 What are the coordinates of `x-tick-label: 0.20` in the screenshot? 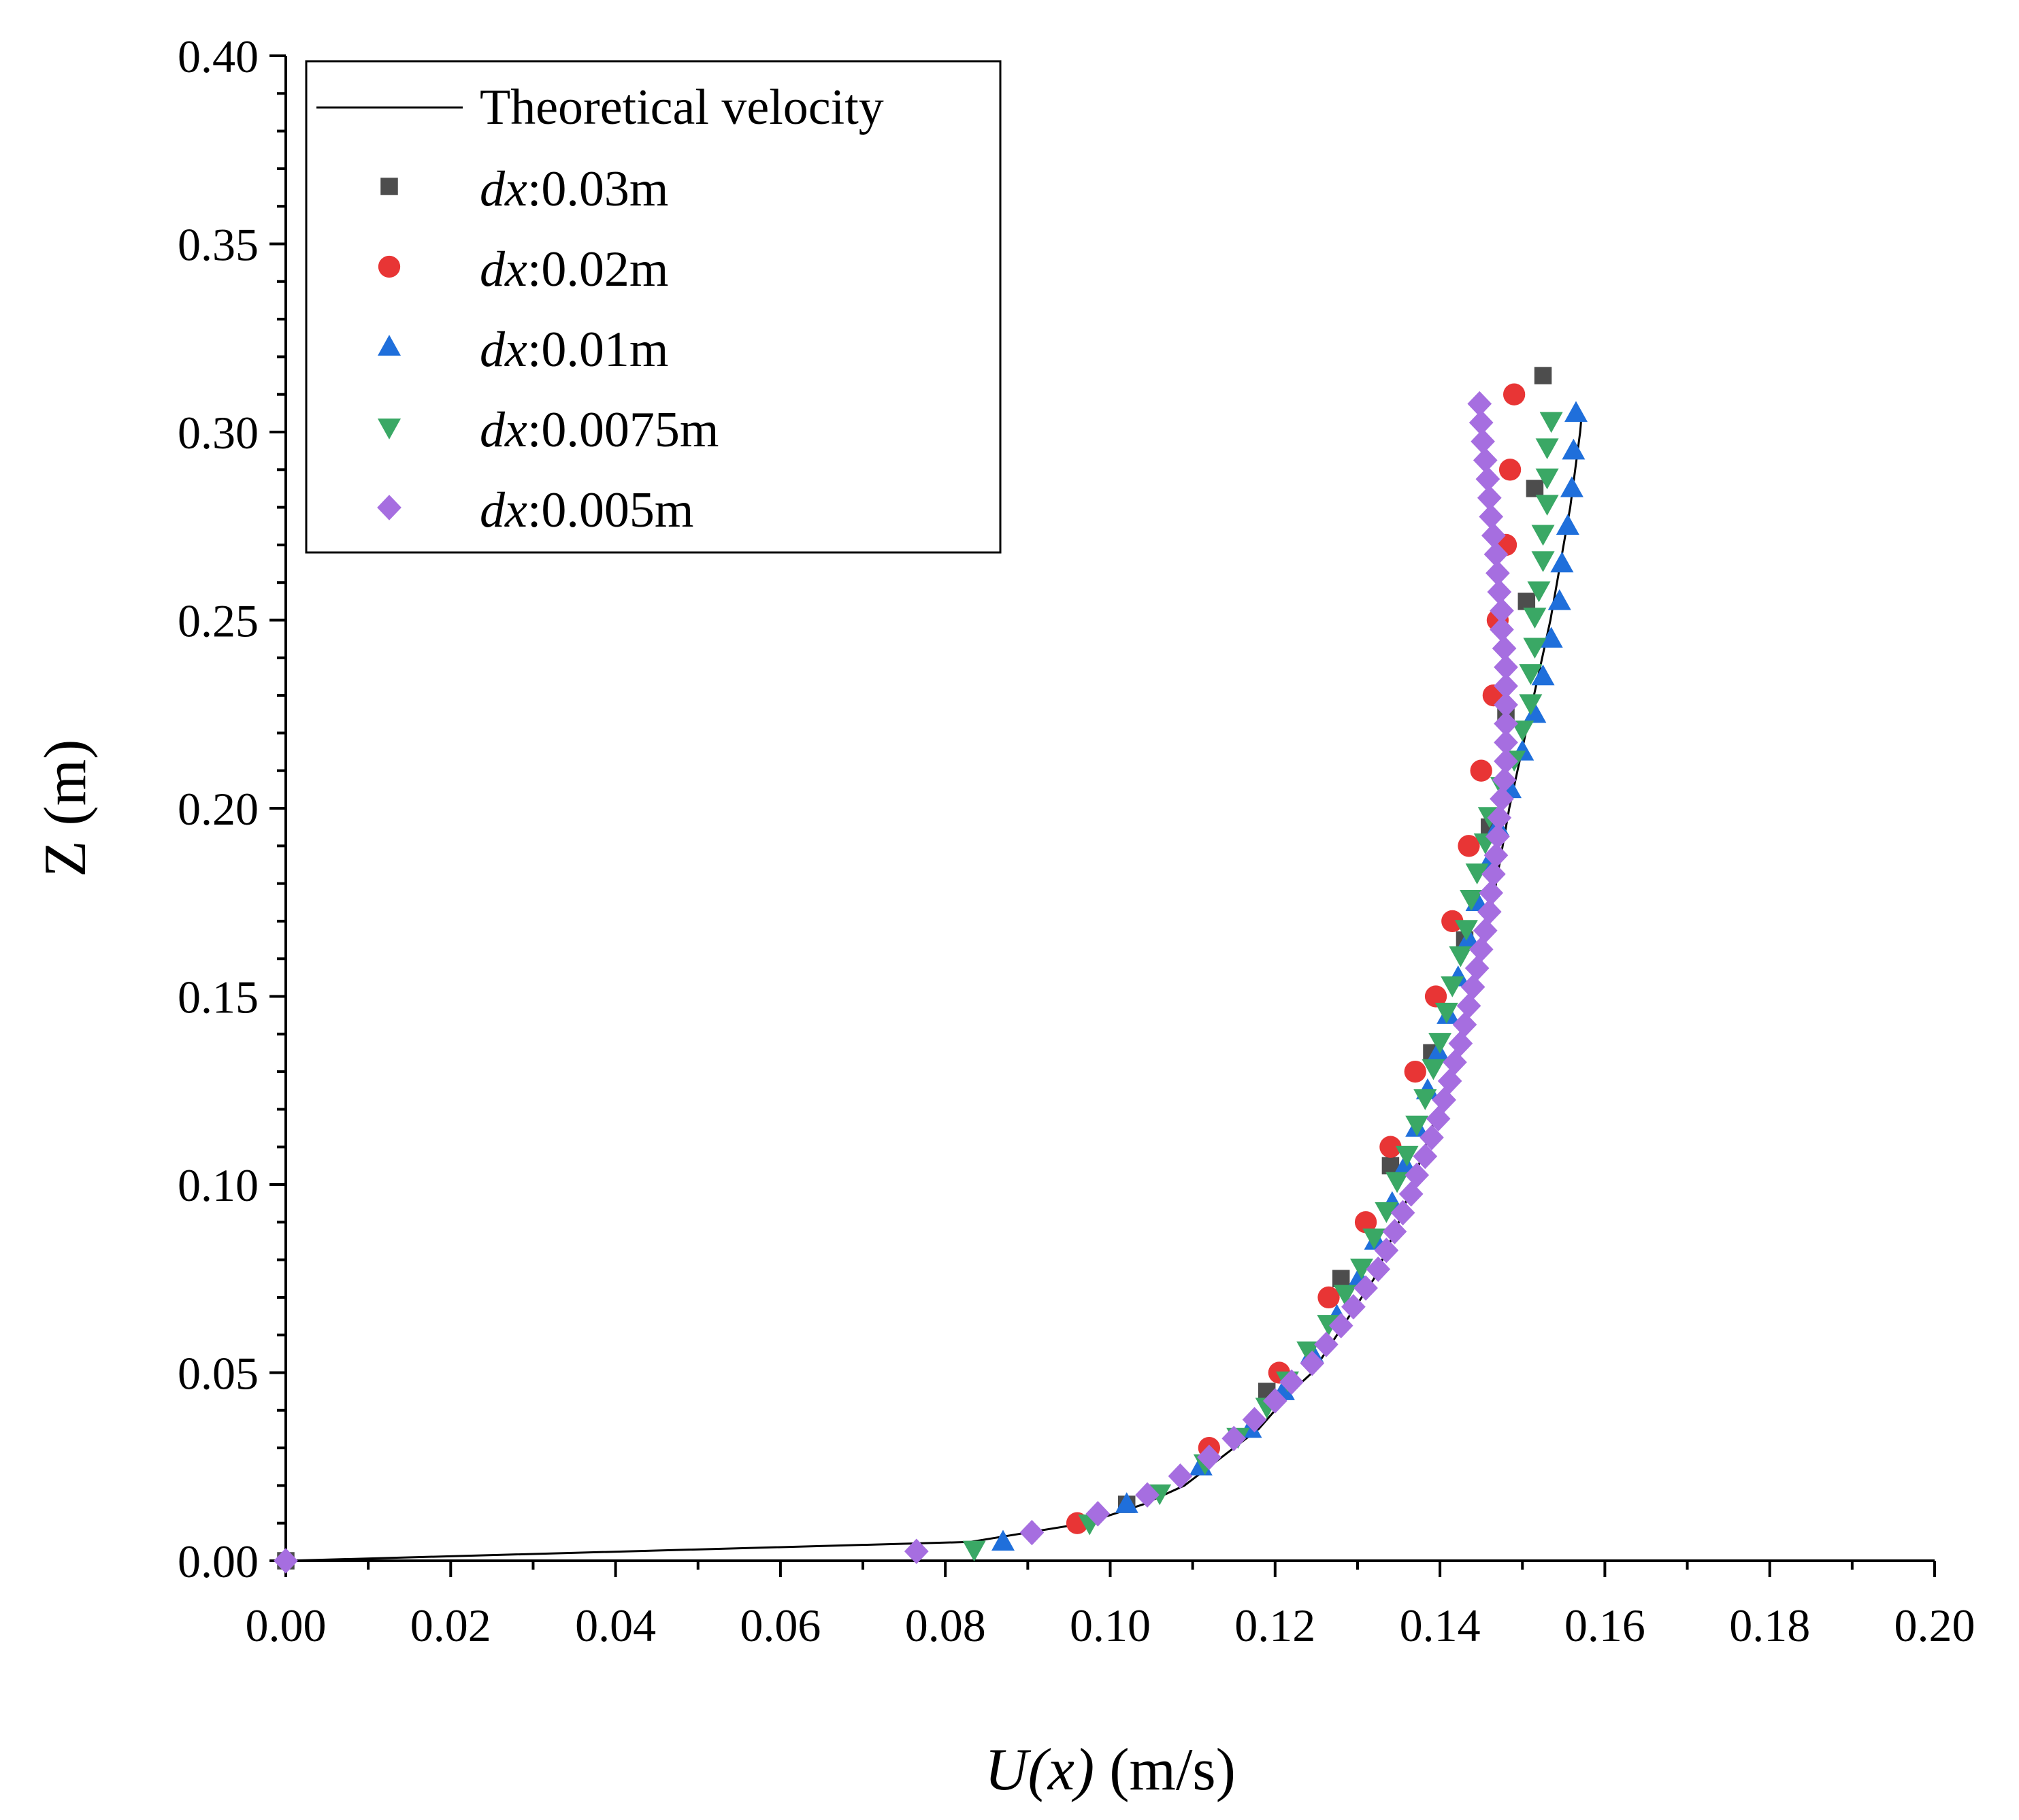 It's located at (1934, 1625).